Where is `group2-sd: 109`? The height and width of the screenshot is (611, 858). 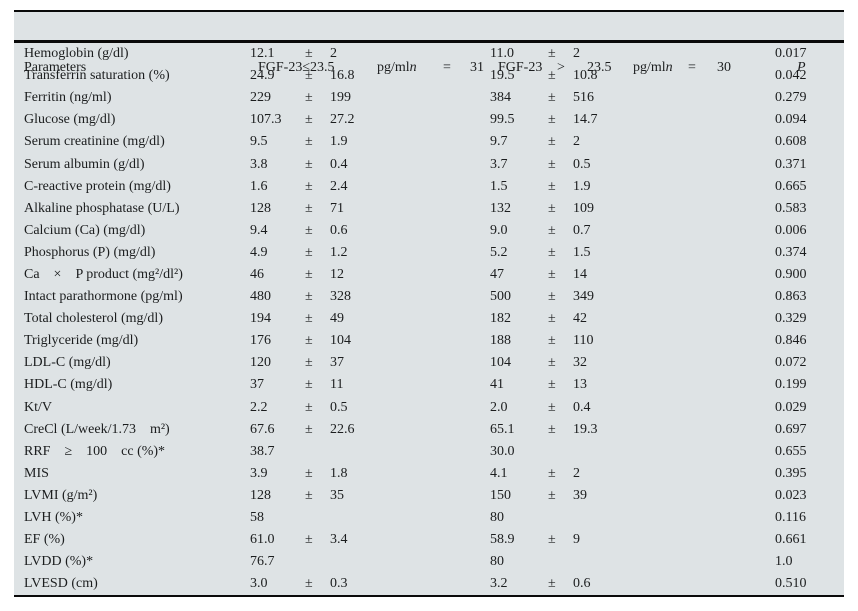 group2-sd: 109 is located at coordinates (583, 208).